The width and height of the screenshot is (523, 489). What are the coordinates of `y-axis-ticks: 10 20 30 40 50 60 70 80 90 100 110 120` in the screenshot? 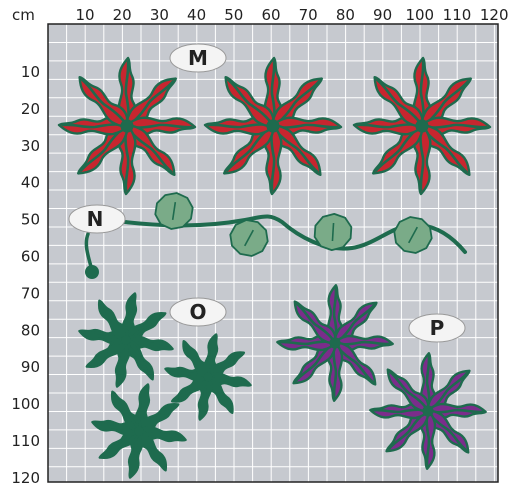 It's located at (25, 275).